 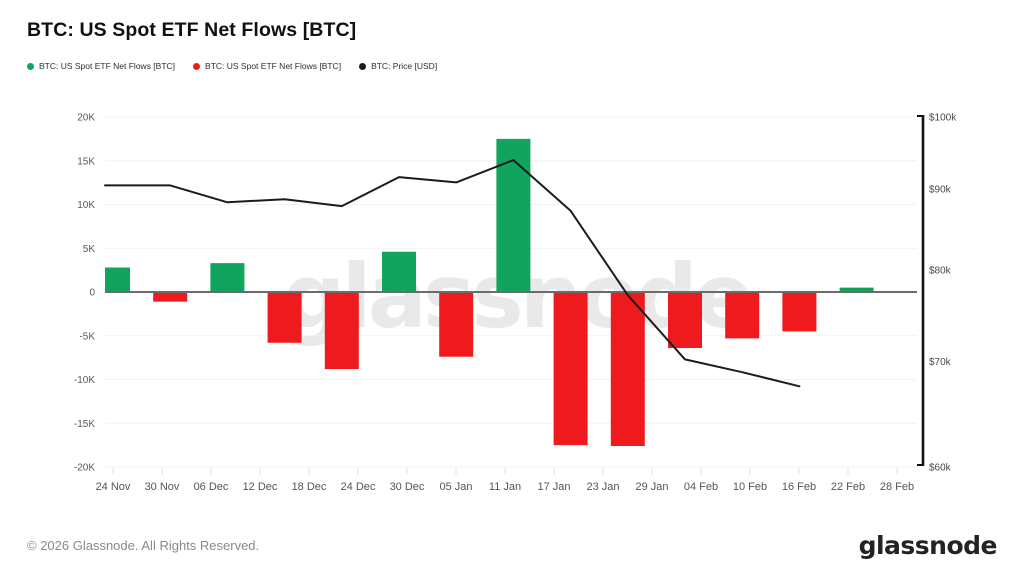 What do you see at coordinates (685, 320) in the screenshot?
I see `netflow-bar-02-feb` at bounding box center [685, 320].